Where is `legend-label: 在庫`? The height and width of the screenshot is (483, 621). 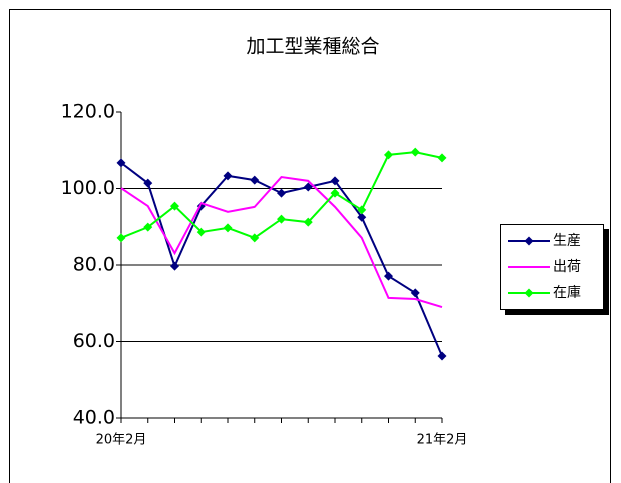 legend-label: 在庫 is located at coordinates (567, 292).